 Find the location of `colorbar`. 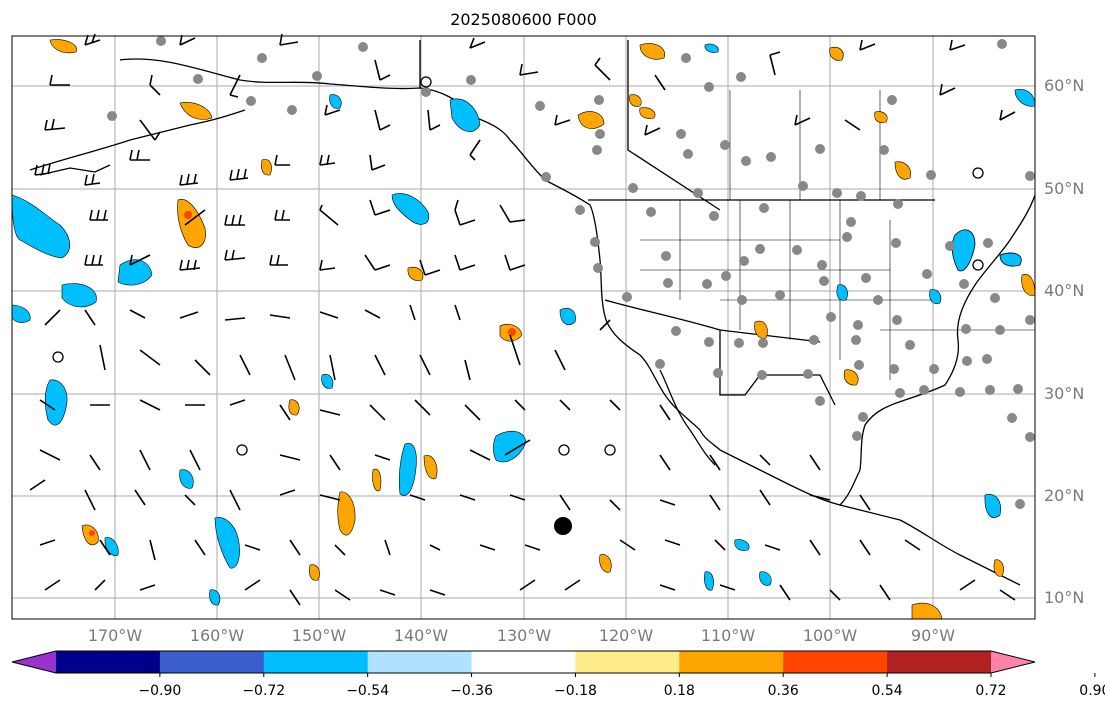

colorbar is located at coordinates (553, 663).